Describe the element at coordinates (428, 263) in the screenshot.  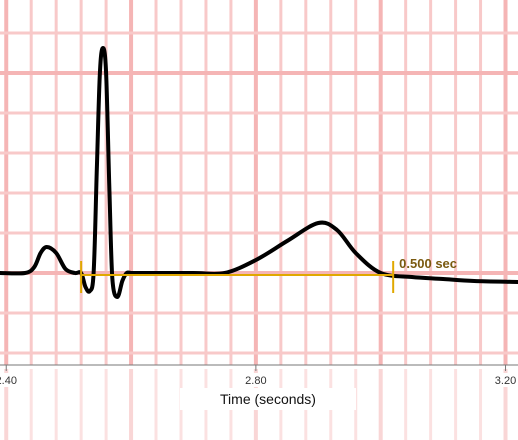
I see `measurement-label: 0.500 sec` at that location.